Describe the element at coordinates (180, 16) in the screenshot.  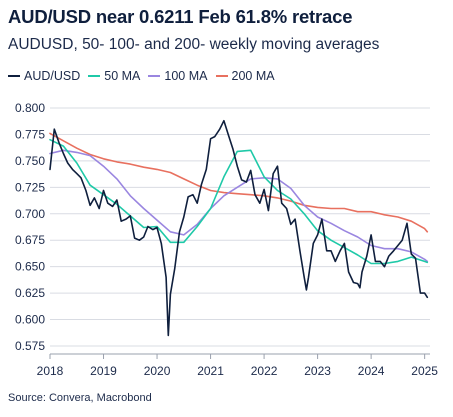
I see `chart-title: AUD/USD near 0.6211 Feb 61.8% retrace` at that location.